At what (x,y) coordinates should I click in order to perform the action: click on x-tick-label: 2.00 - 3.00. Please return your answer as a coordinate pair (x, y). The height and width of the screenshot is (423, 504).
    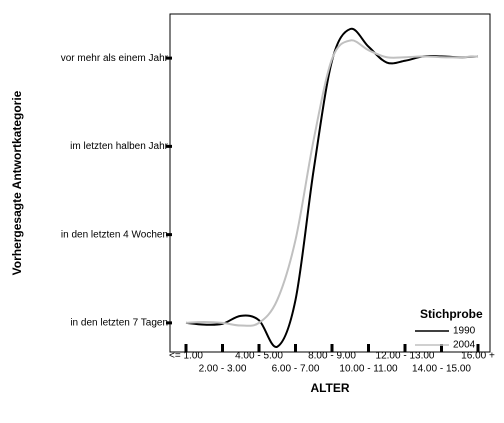
    Looking at the image, I should click on (223, 369).